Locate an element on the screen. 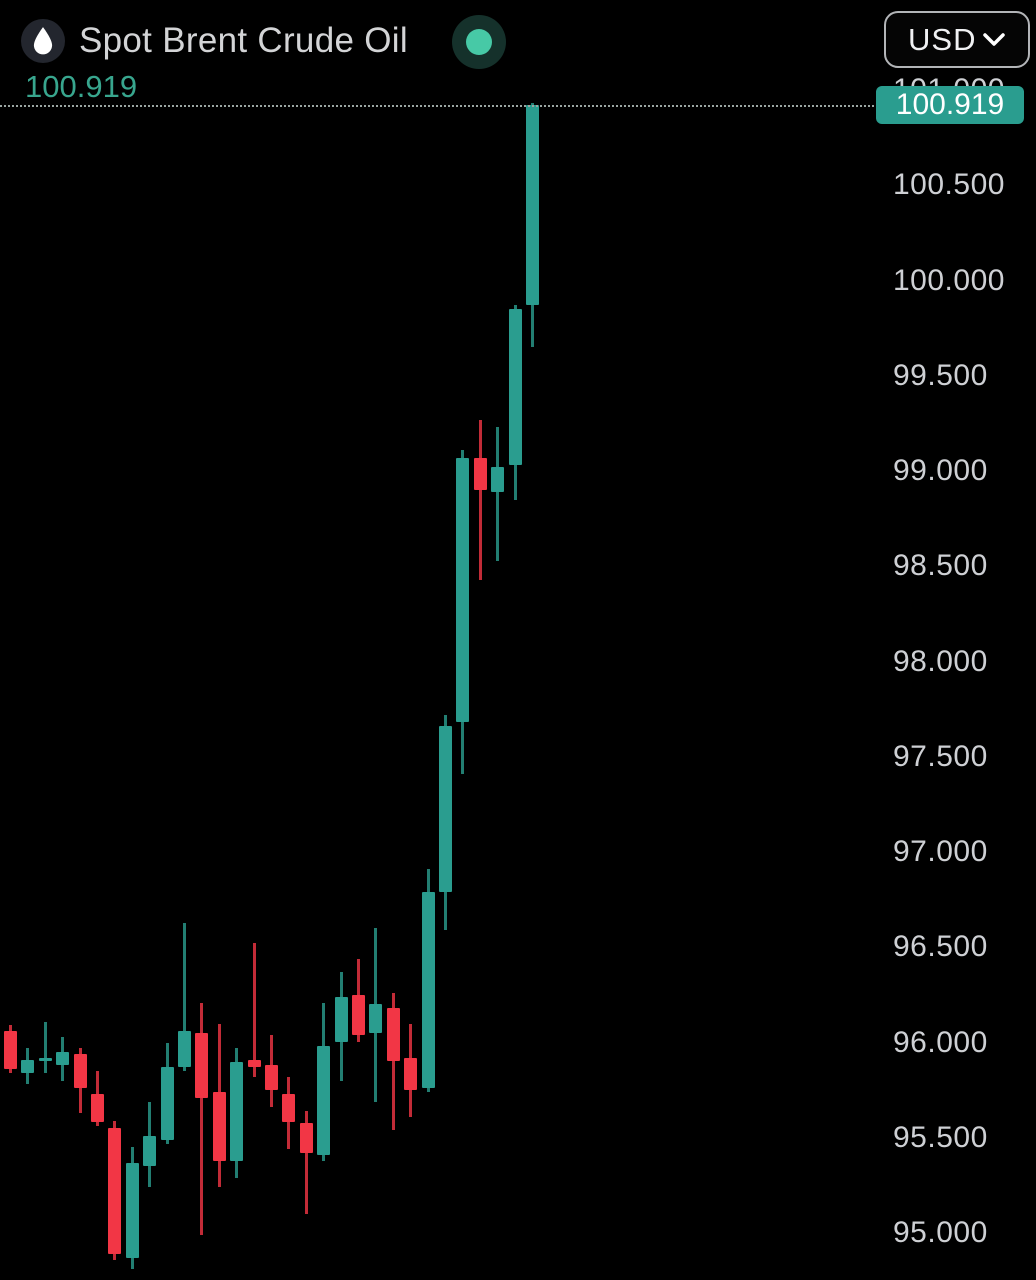 Image resolution: width=1036 pixels, height=1280 pixels. axis-tick-label: 96.000 is located at coordinates (940, 1042).